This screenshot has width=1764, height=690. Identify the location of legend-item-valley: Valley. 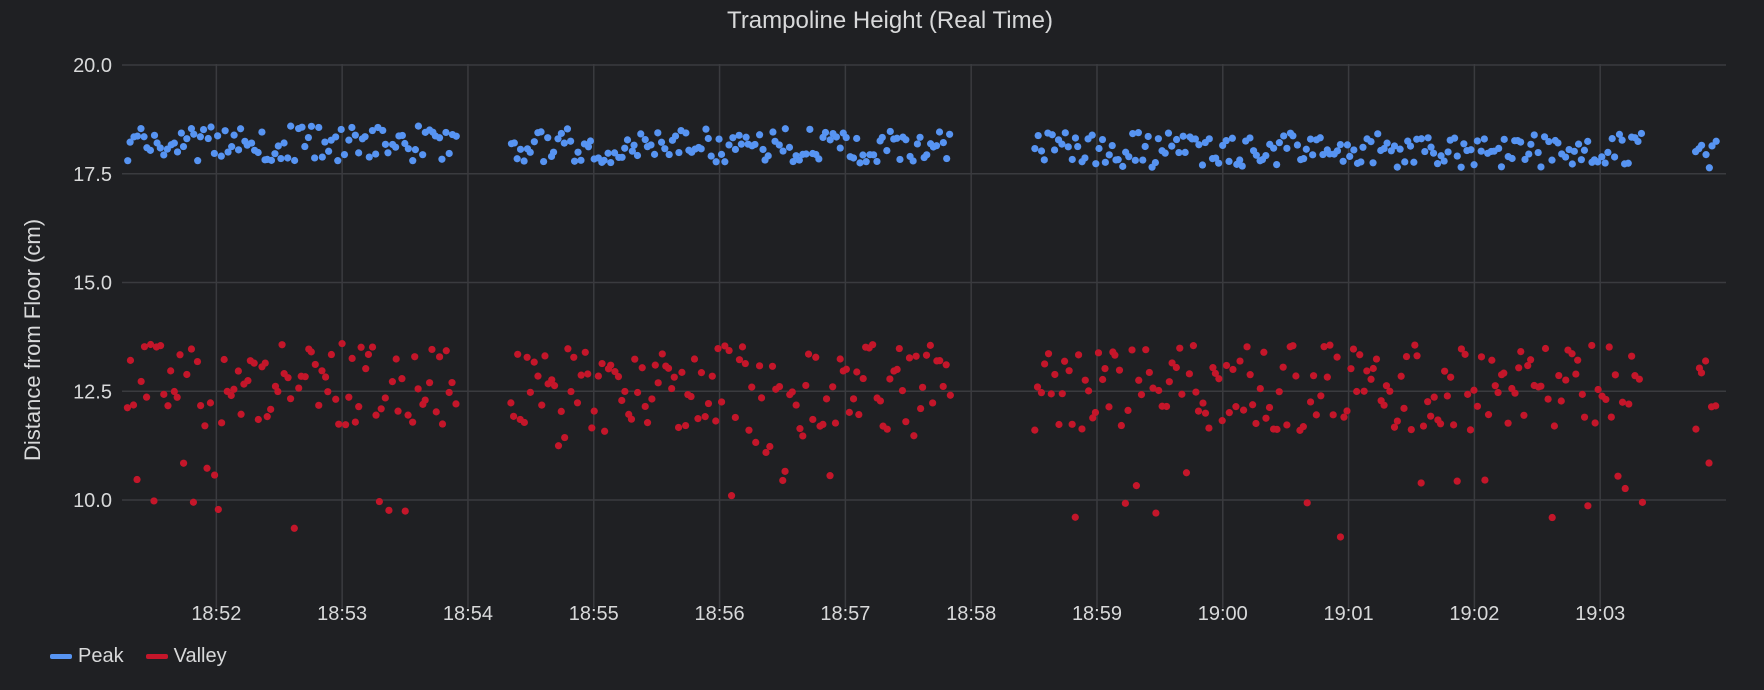
(186, 656).